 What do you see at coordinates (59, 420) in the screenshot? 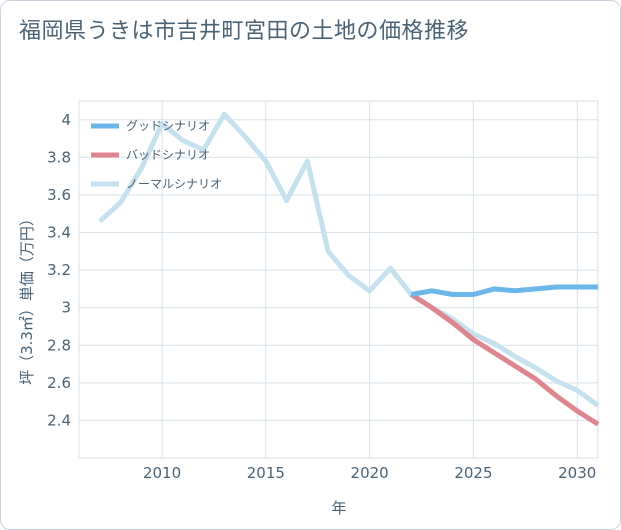
I see `y-tick-label: 2.4` at bounding box center [59, 420].